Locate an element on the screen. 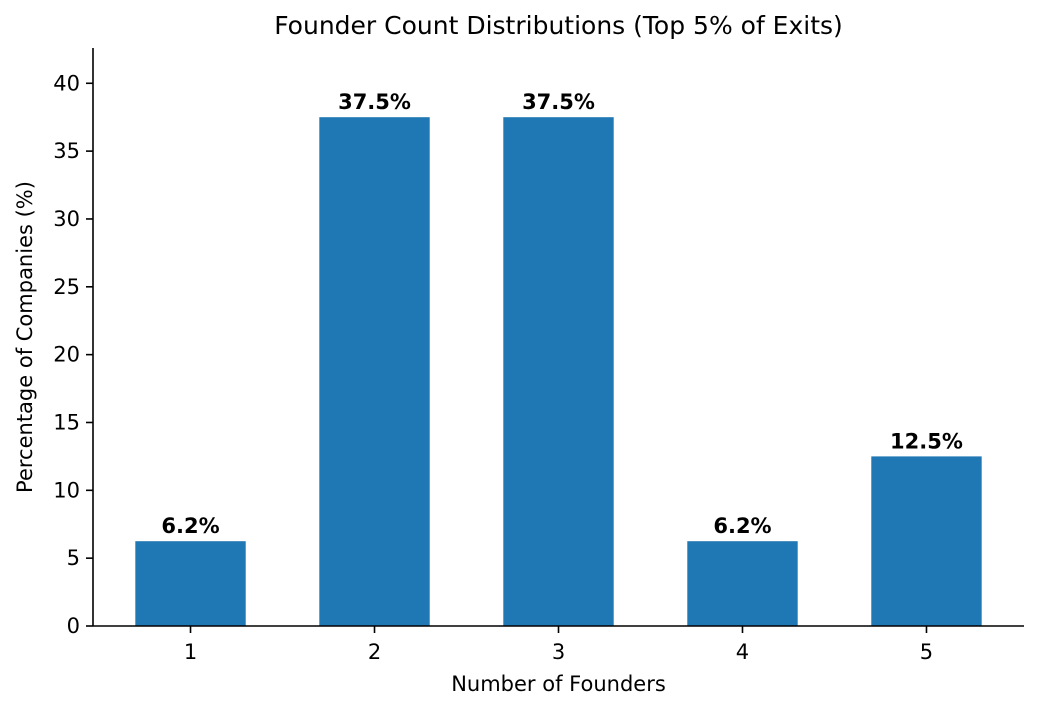  data-label-4: 6.2% is located at coordinates (742, 526).